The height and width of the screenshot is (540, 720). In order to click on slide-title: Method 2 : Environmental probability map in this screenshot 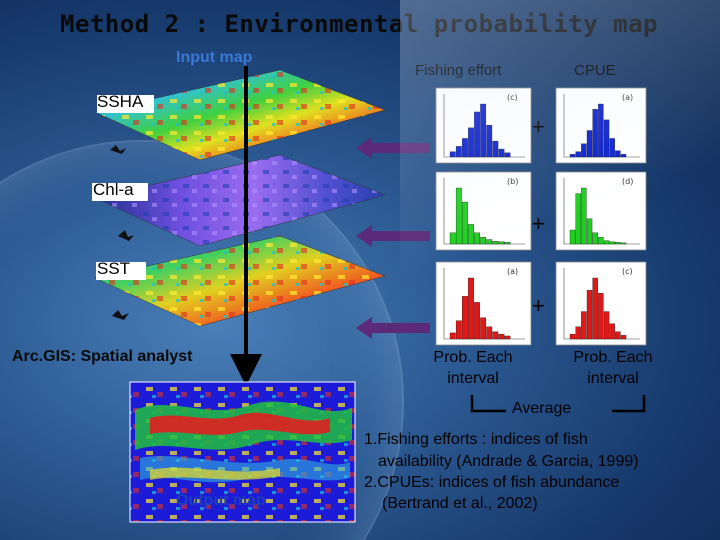, I will do `click(359, 24)`.